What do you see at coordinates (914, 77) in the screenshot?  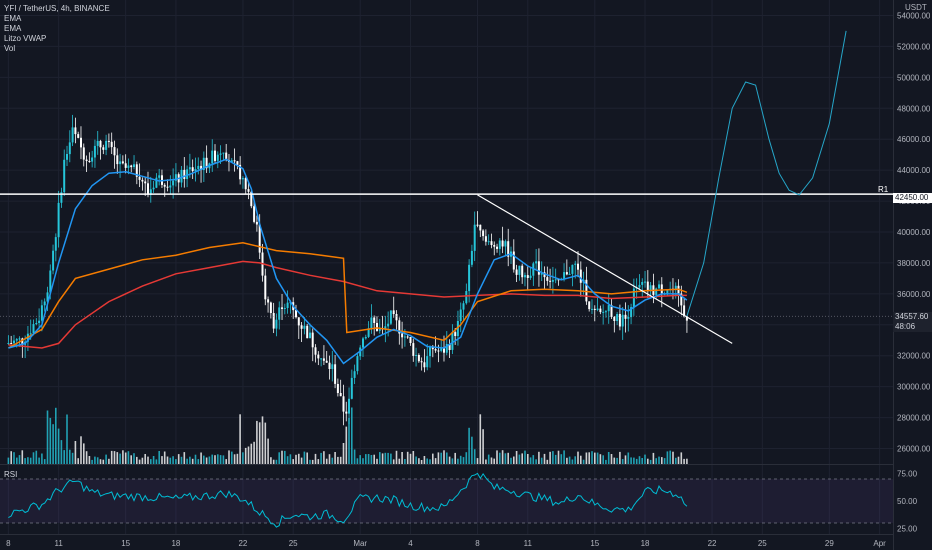 I see `y-tick-label: 50000.00` at bounding box center [914, 77].